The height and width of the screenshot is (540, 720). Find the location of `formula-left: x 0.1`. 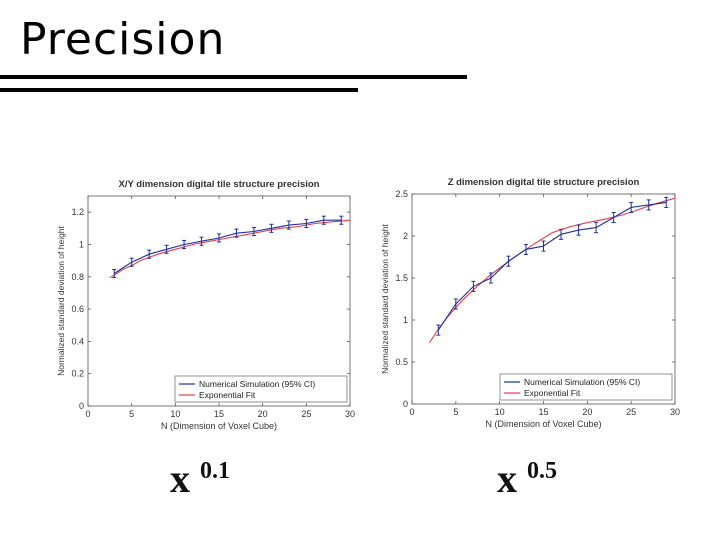

formula-left: x 0.1 is located at coordinates (200, 478).